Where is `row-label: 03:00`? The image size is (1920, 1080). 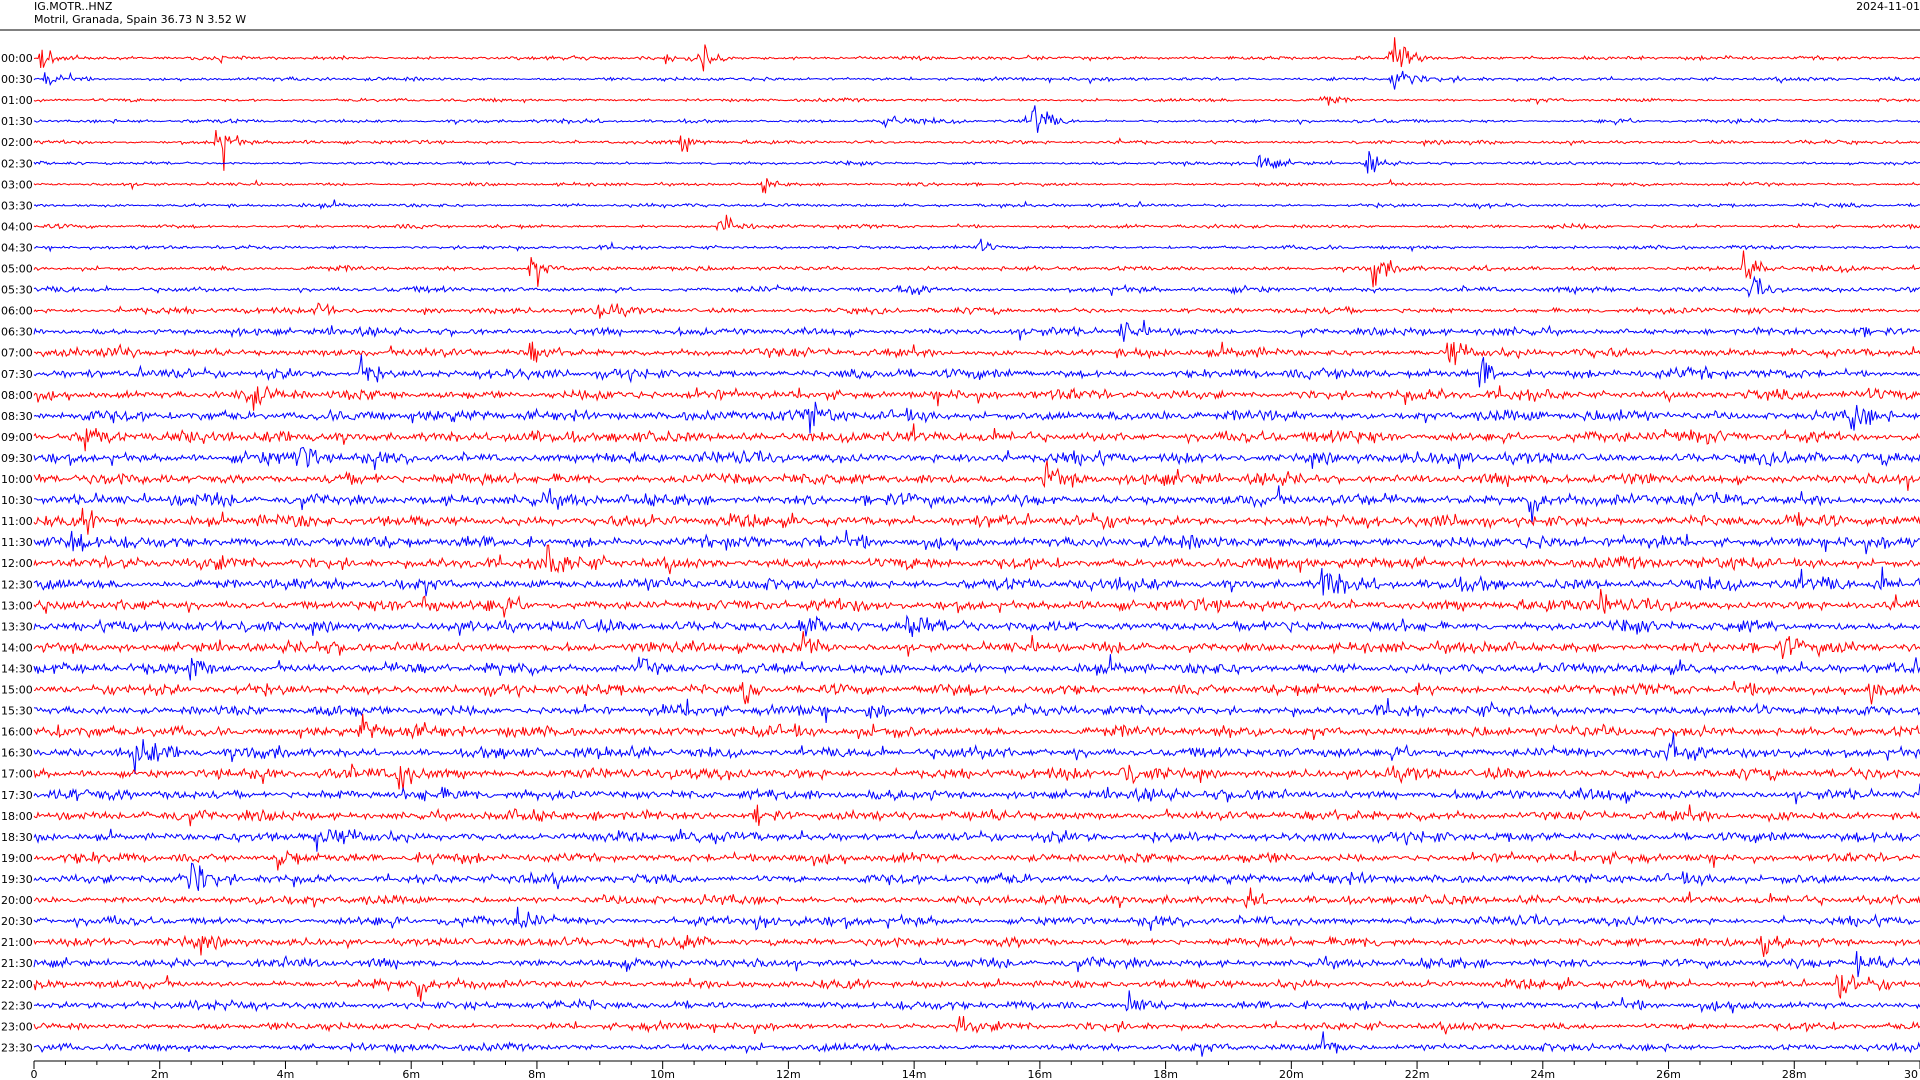
row-label: 03:00 is located at coordinates (17, 184).